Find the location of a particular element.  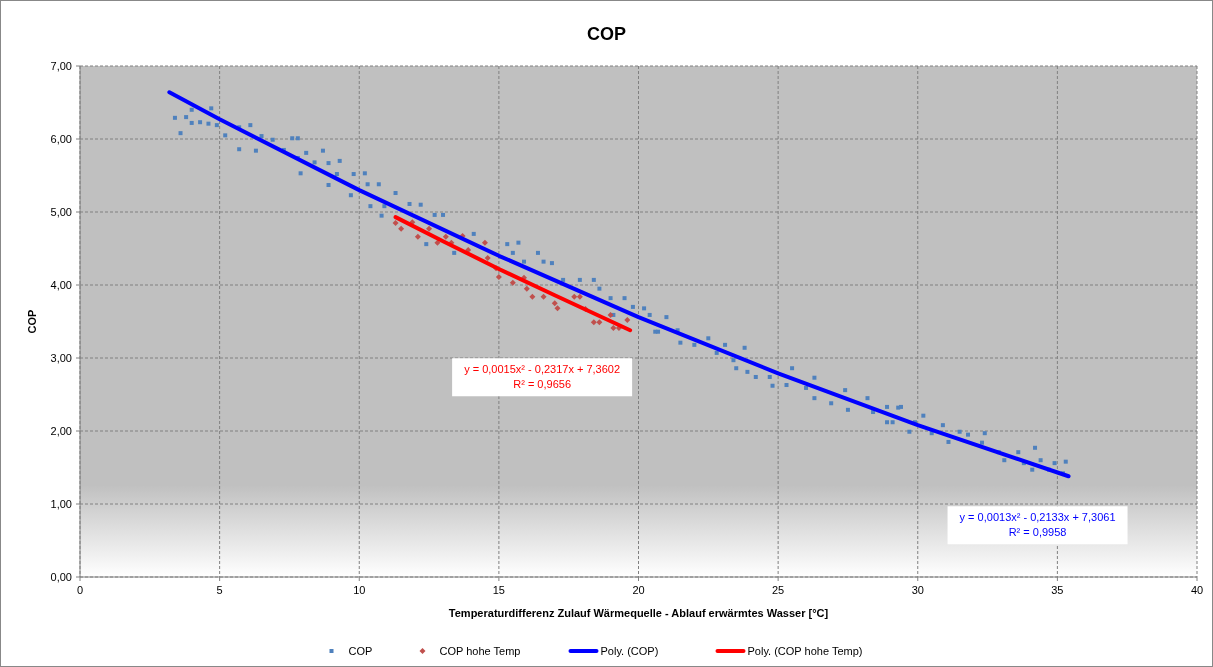

annotation: y = 0,0015x² - 0,2317x + 7,3602 R² = 0,9656 is located at coordinates (542, 377).